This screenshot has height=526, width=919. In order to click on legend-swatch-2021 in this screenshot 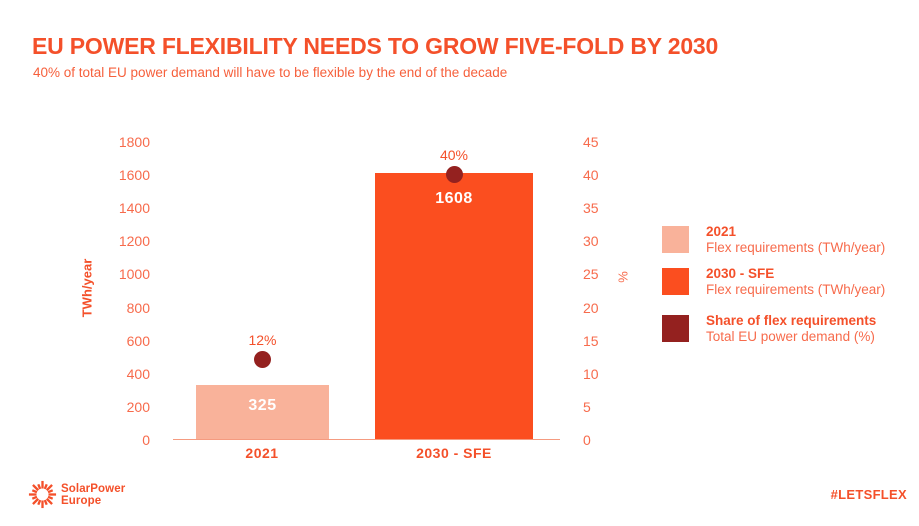, I will do `click(675, 239)`.